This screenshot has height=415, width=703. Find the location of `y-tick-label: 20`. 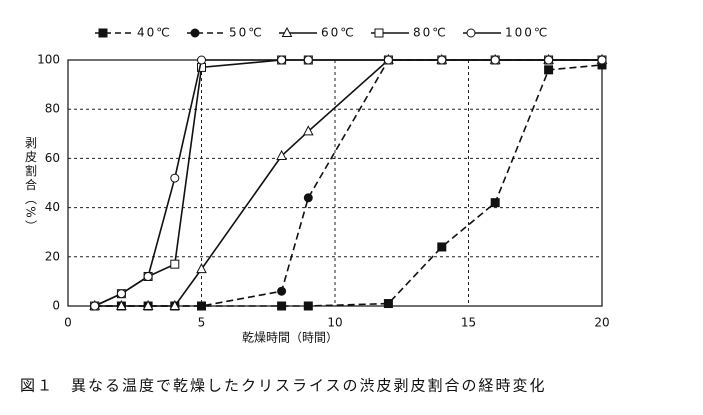

y-tick-label: 20 is located at coordinates (52, 256).